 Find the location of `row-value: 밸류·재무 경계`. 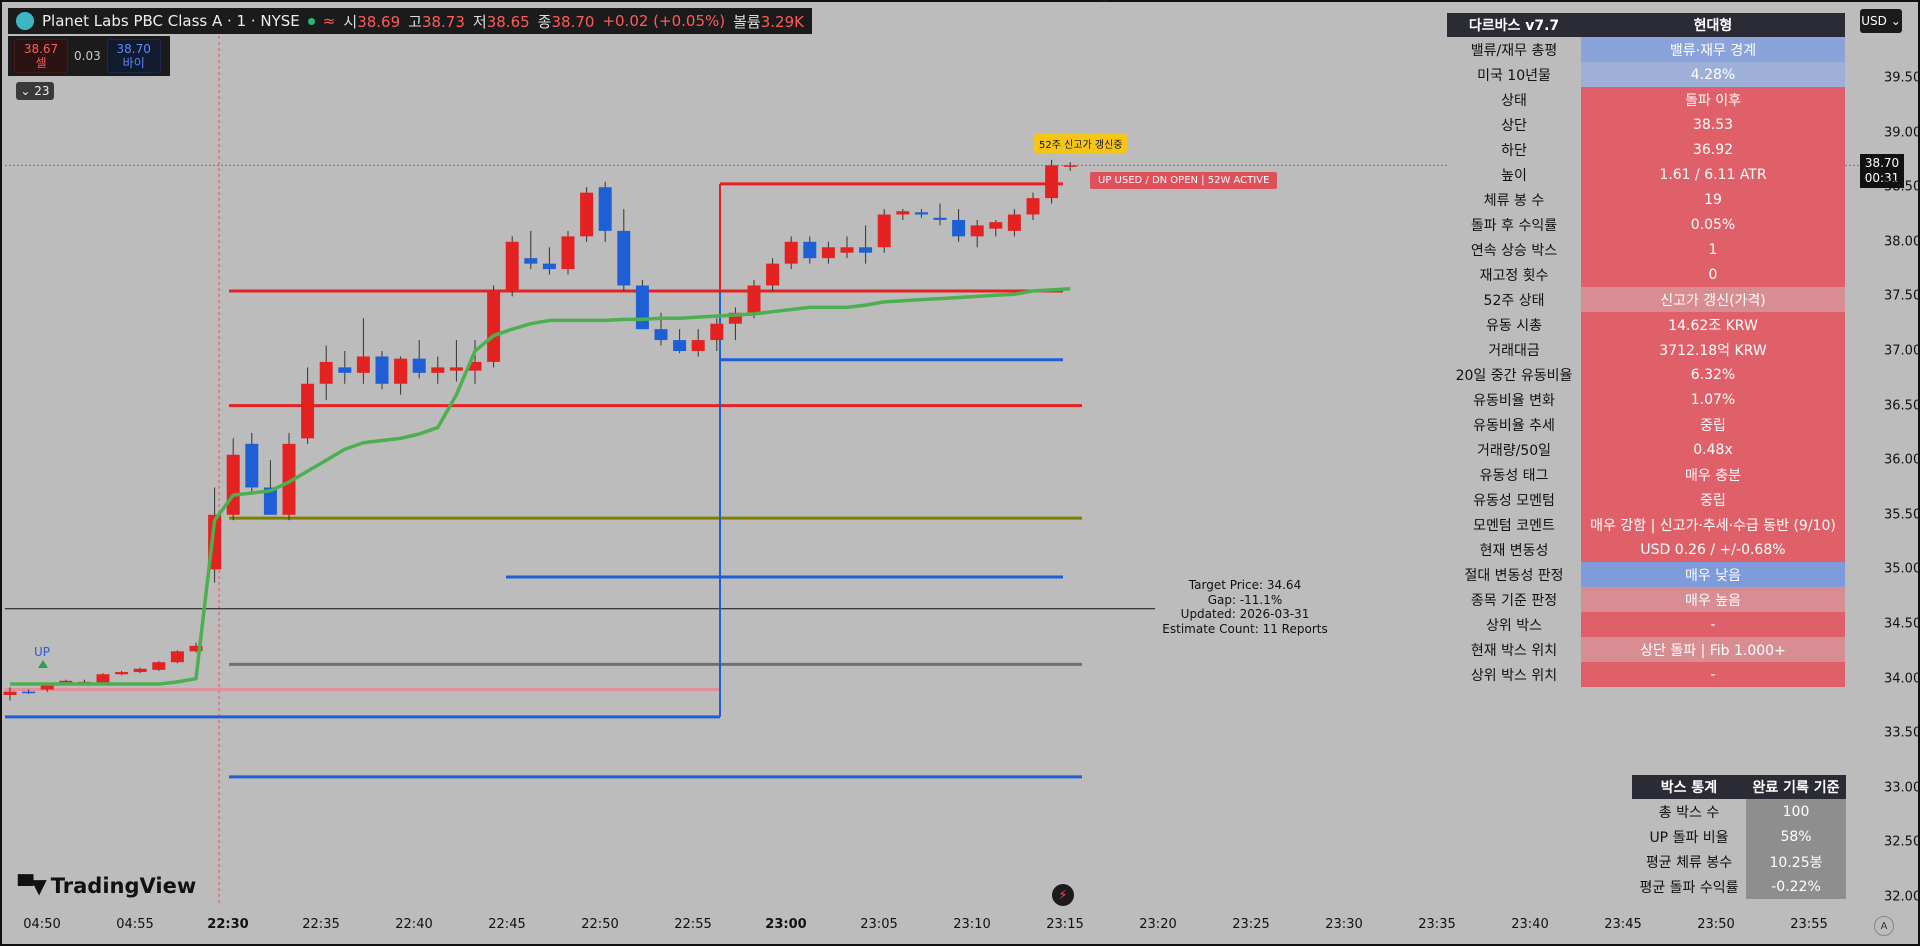

row-value: 밸류·재무 경계 is located at coordinates (1713, 49).